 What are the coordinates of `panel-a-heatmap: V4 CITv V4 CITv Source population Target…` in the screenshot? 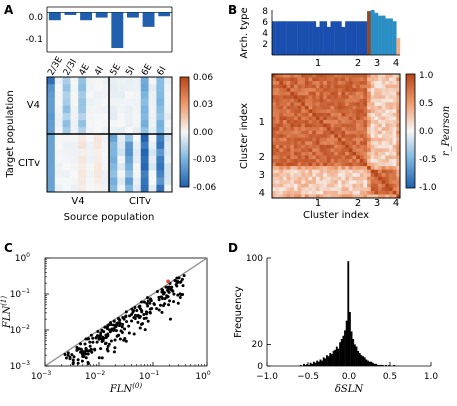 It's located at (89, 149).